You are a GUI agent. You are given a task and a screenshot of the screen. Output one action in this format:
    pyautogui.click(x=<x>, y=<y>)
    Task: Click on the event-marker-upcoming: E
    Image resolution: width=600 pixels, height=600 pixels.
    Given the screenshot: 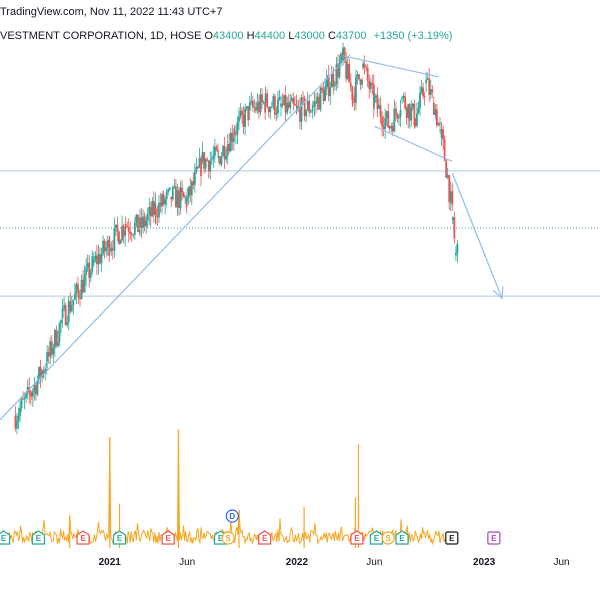 What is the action you would take?
    pyautogui.click(x=494, y=538)
    